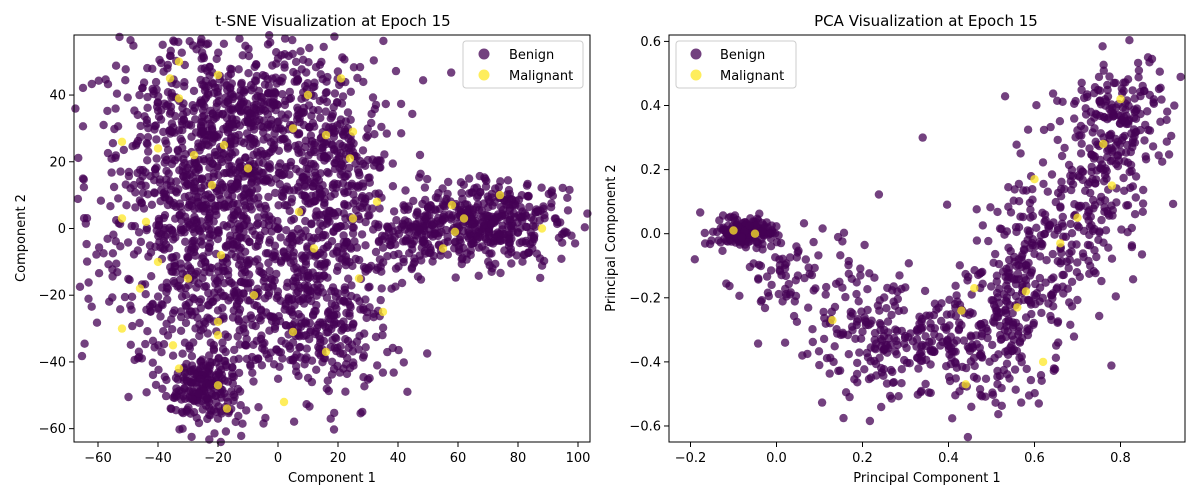 The width and height of the screenshot is (1200, 500). What do you see at coordinates (278, 458) in the screenshot?
I see `tsne-x-tick-label: 0` at bounding box center [278, 458].